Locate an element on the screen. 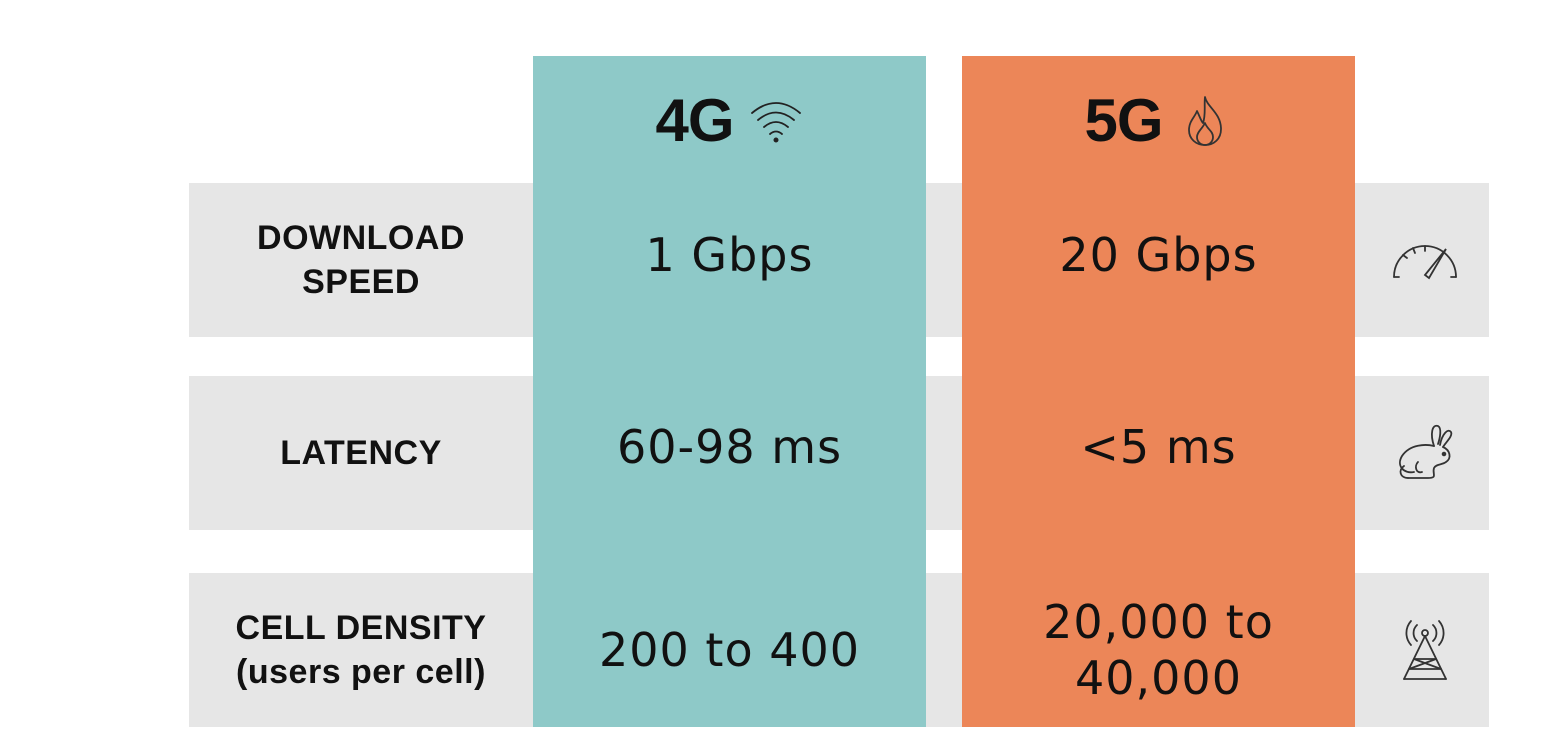 The height and width of the screenshot is (750, 1550). column-5g-header: 5G is located at coordinates (1158, 120).